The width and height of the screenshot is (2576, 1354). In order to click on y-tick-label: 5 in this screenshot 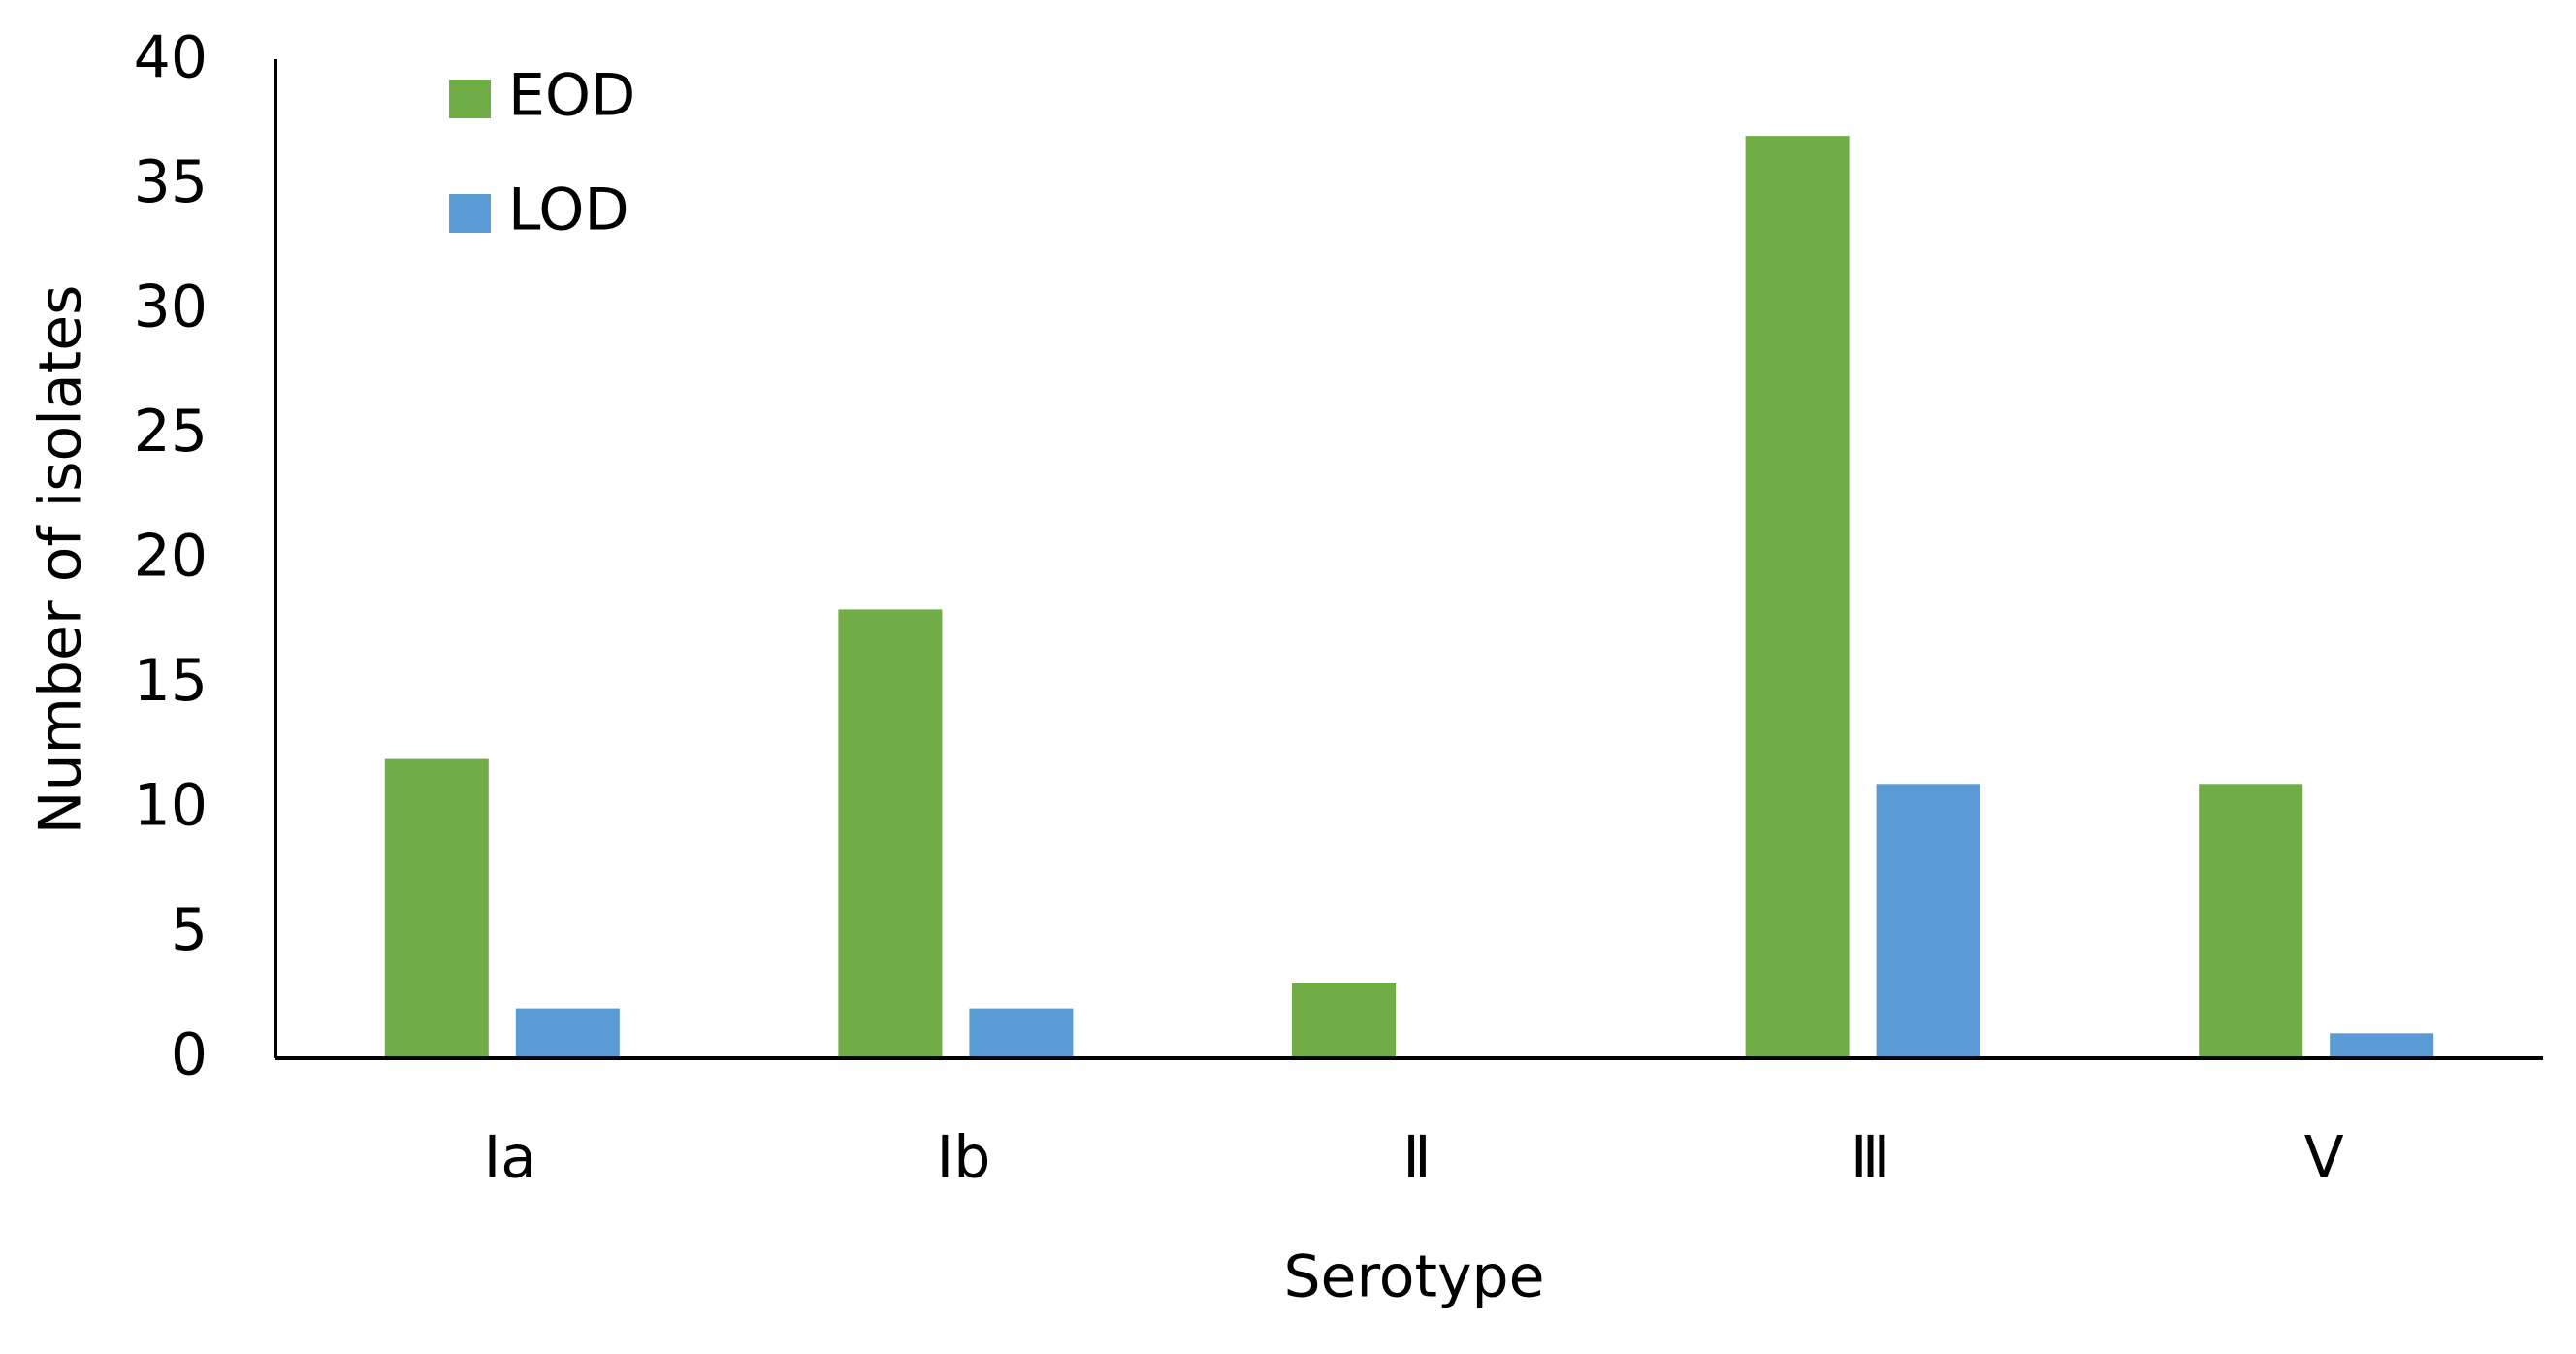, I will do `click(189, 930)`.